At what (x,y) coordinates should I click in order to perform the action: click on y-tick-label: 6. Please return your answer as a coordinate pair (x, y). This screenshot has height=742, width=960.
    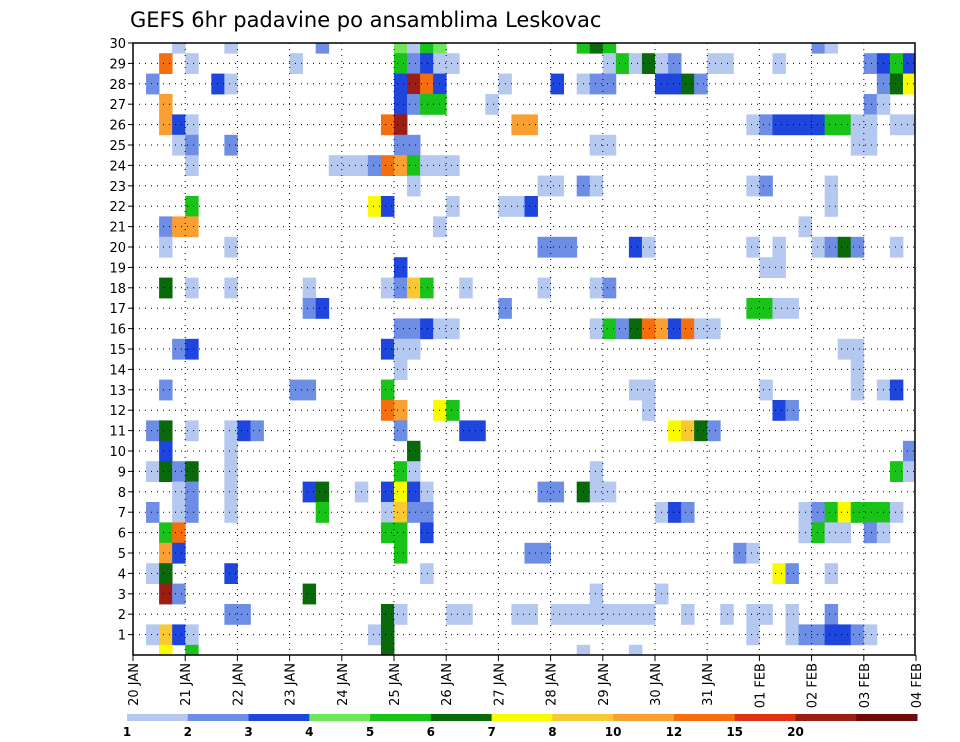
    Looking at the image, I should click on (122, 534).